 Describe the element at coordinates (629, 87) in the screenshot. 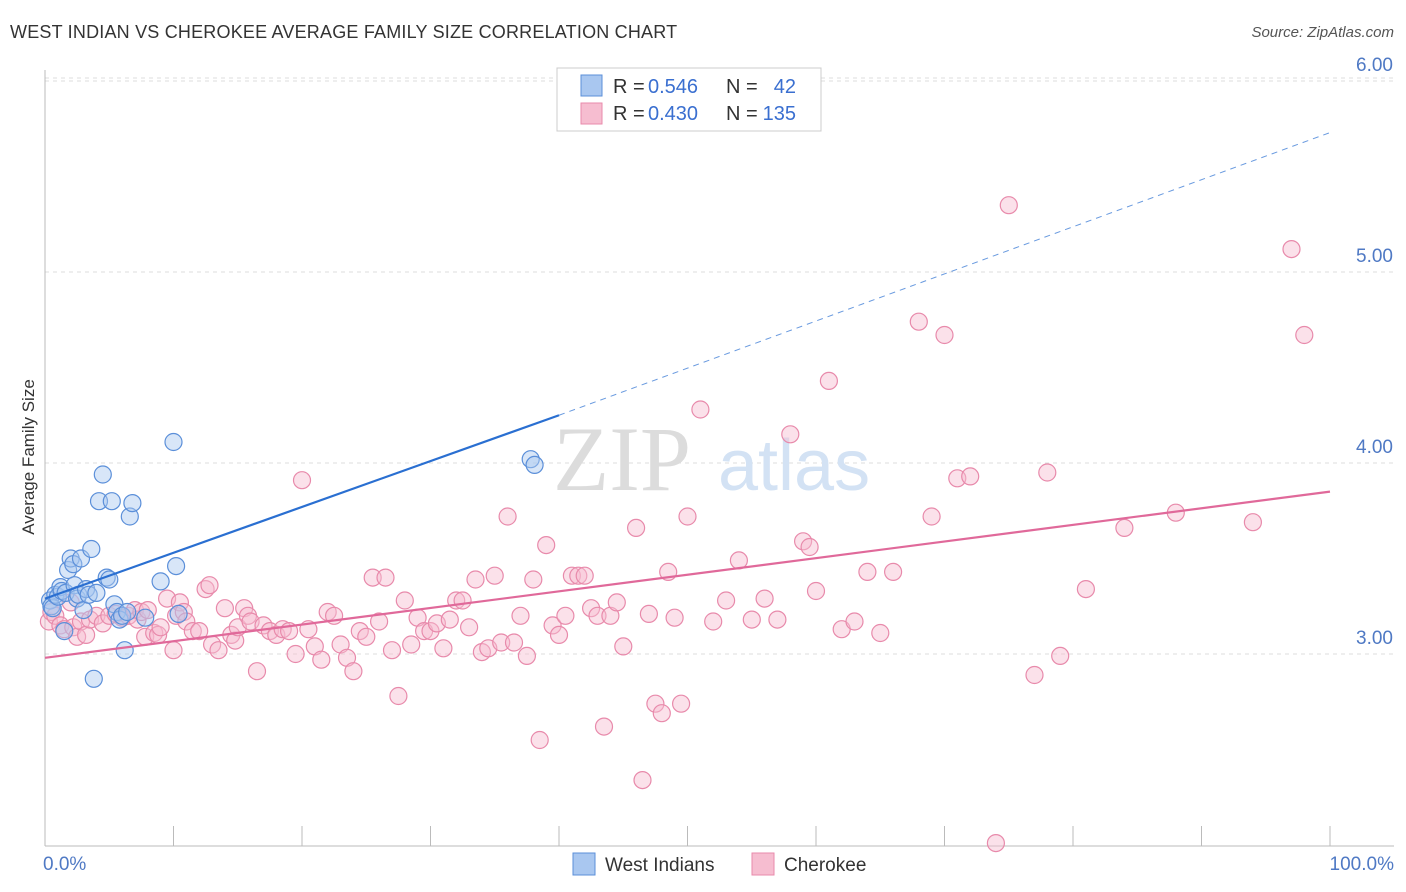

I see `legend-r-label-1: R =` at that location.